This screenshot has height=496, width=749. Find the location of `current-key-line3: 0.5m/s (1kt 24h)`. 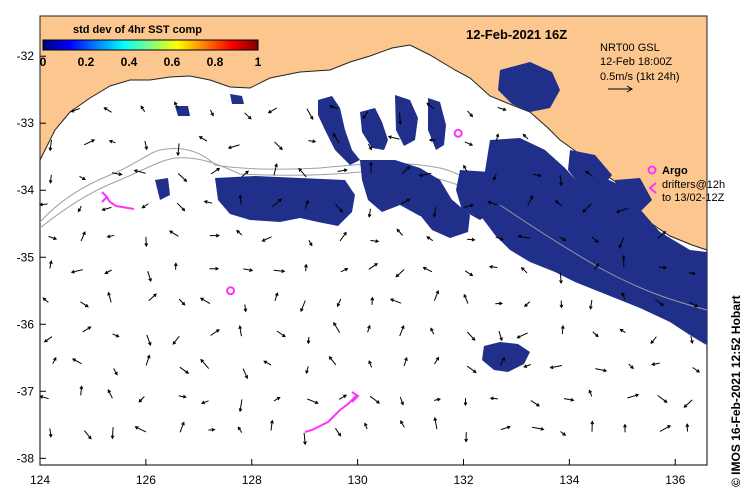

current-key-line3: 0.5m/s (1kt 24h) is located at coordinates (639, 77).